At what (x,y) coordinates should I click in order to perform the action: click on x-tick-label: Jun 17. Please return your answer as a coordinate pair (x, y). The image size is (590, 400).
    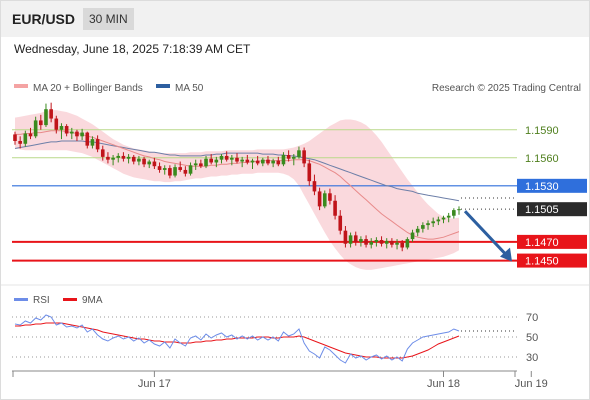
    Looking at the image, I should click on (154, 384).